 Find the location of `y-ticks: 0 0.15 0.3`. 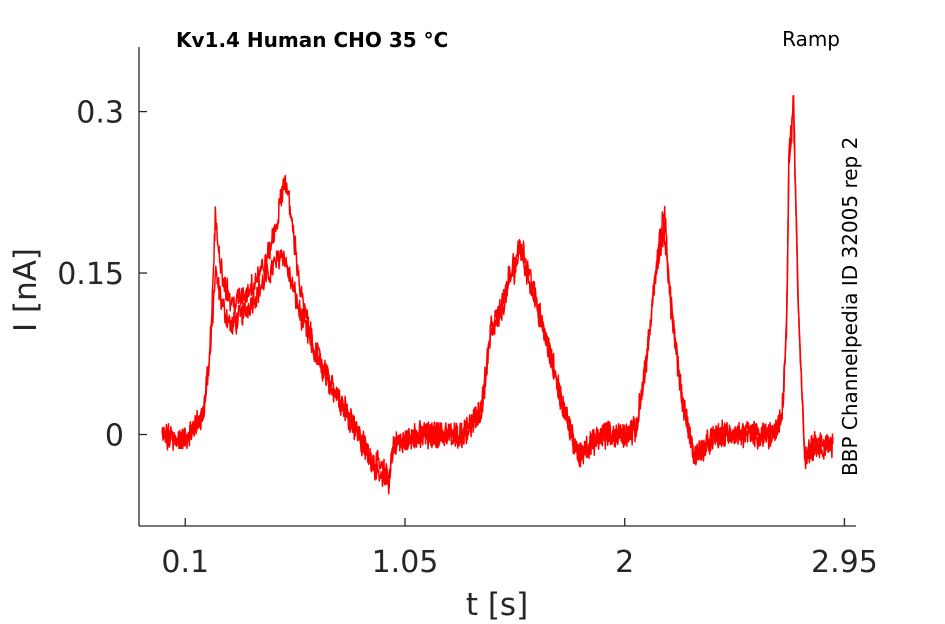

y-ticks: 0 0.15 0.3 is located at coordinates (102, 275).